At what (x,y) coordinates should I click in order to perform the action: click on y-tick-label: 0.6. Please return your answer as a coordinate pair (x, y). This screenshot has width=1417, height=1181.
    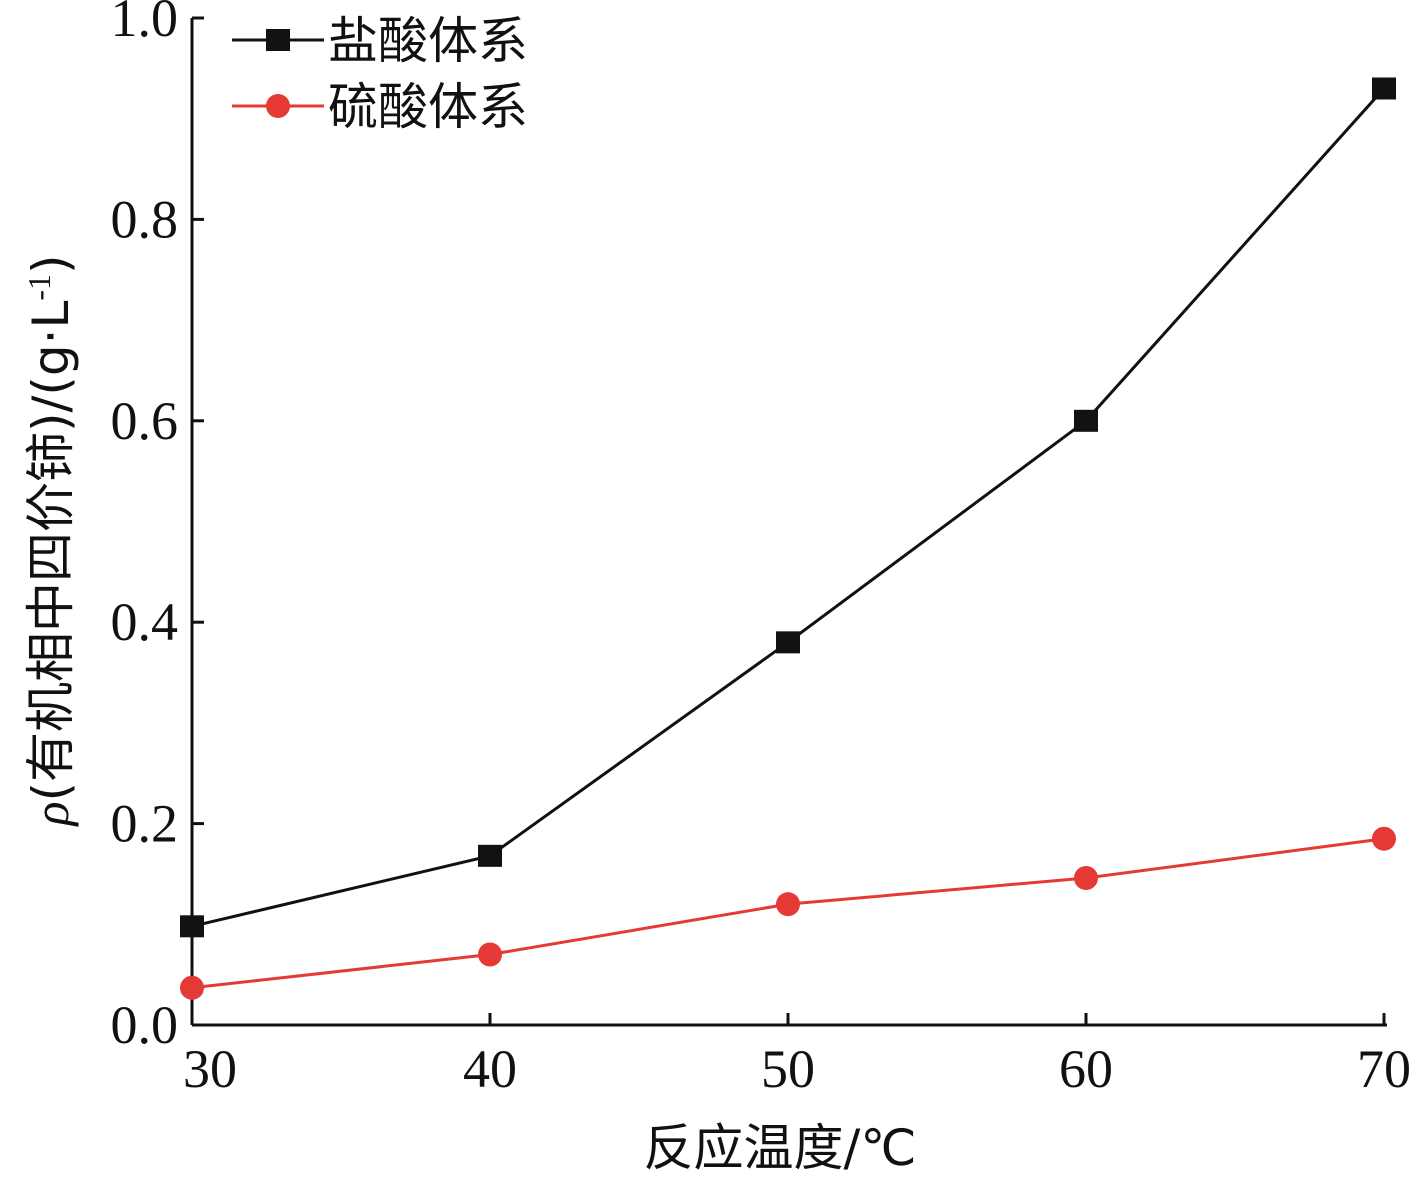
    Looking at the image, I should click on (145, 421).